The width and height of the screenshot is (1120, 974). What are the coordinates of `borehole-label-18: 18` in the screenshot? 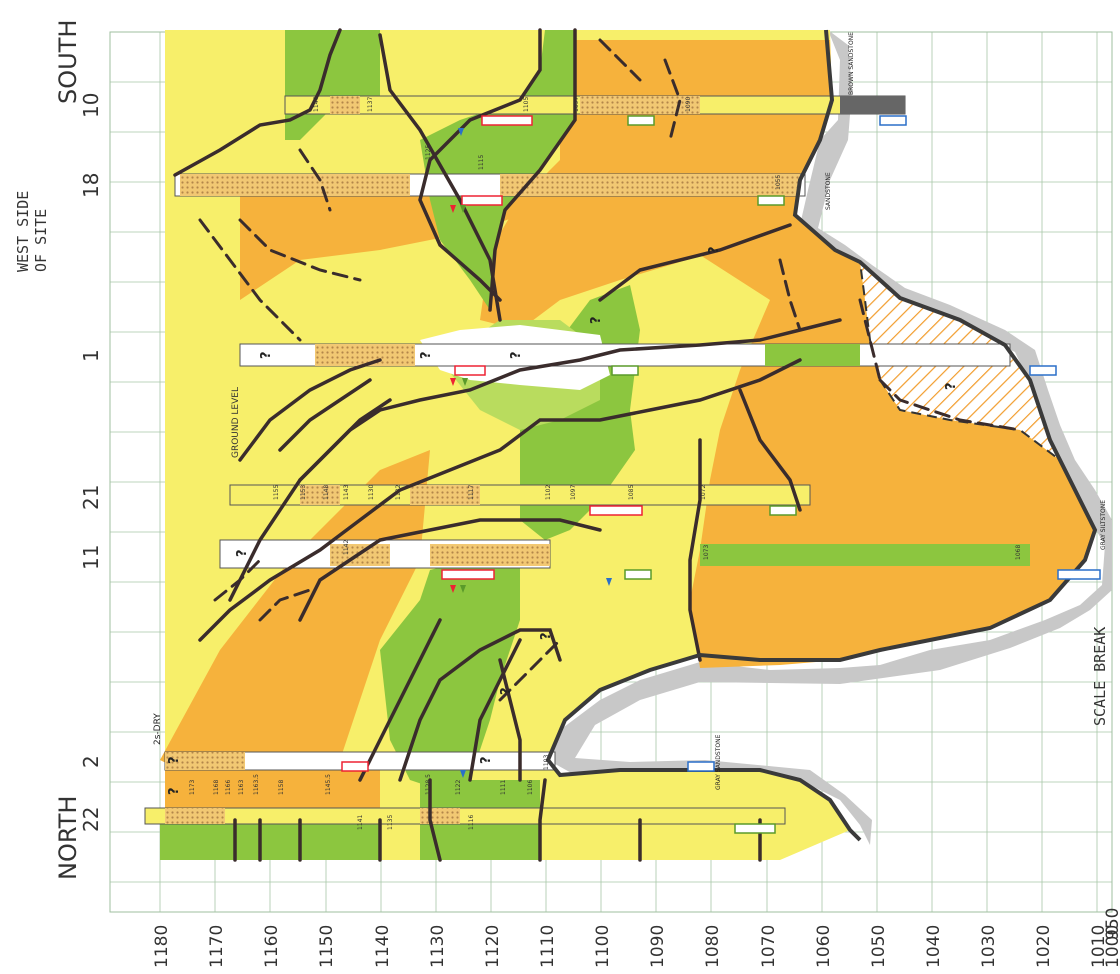 It's located at (91, 185).